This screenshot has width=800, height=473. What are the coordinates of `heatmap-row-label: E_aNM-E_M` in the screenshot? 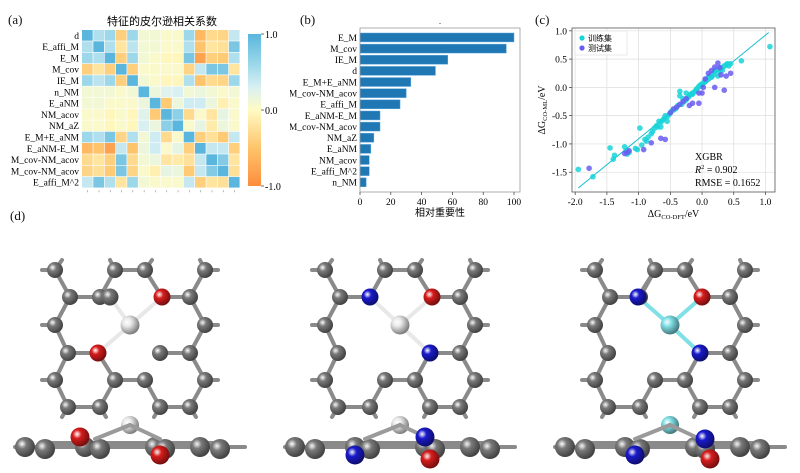 It's located at (53, 150).